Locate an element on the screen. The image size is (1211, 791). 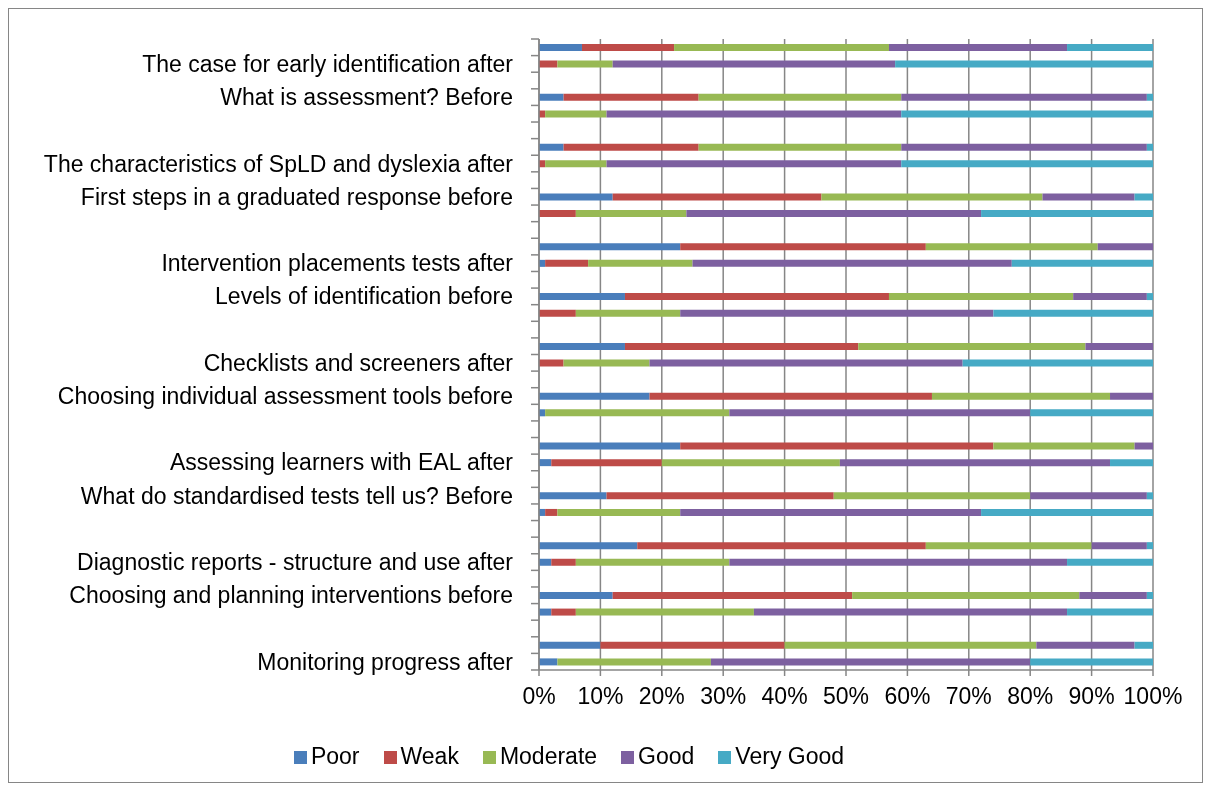
x-tick-label: 70% is located at coordinates (968, 696).